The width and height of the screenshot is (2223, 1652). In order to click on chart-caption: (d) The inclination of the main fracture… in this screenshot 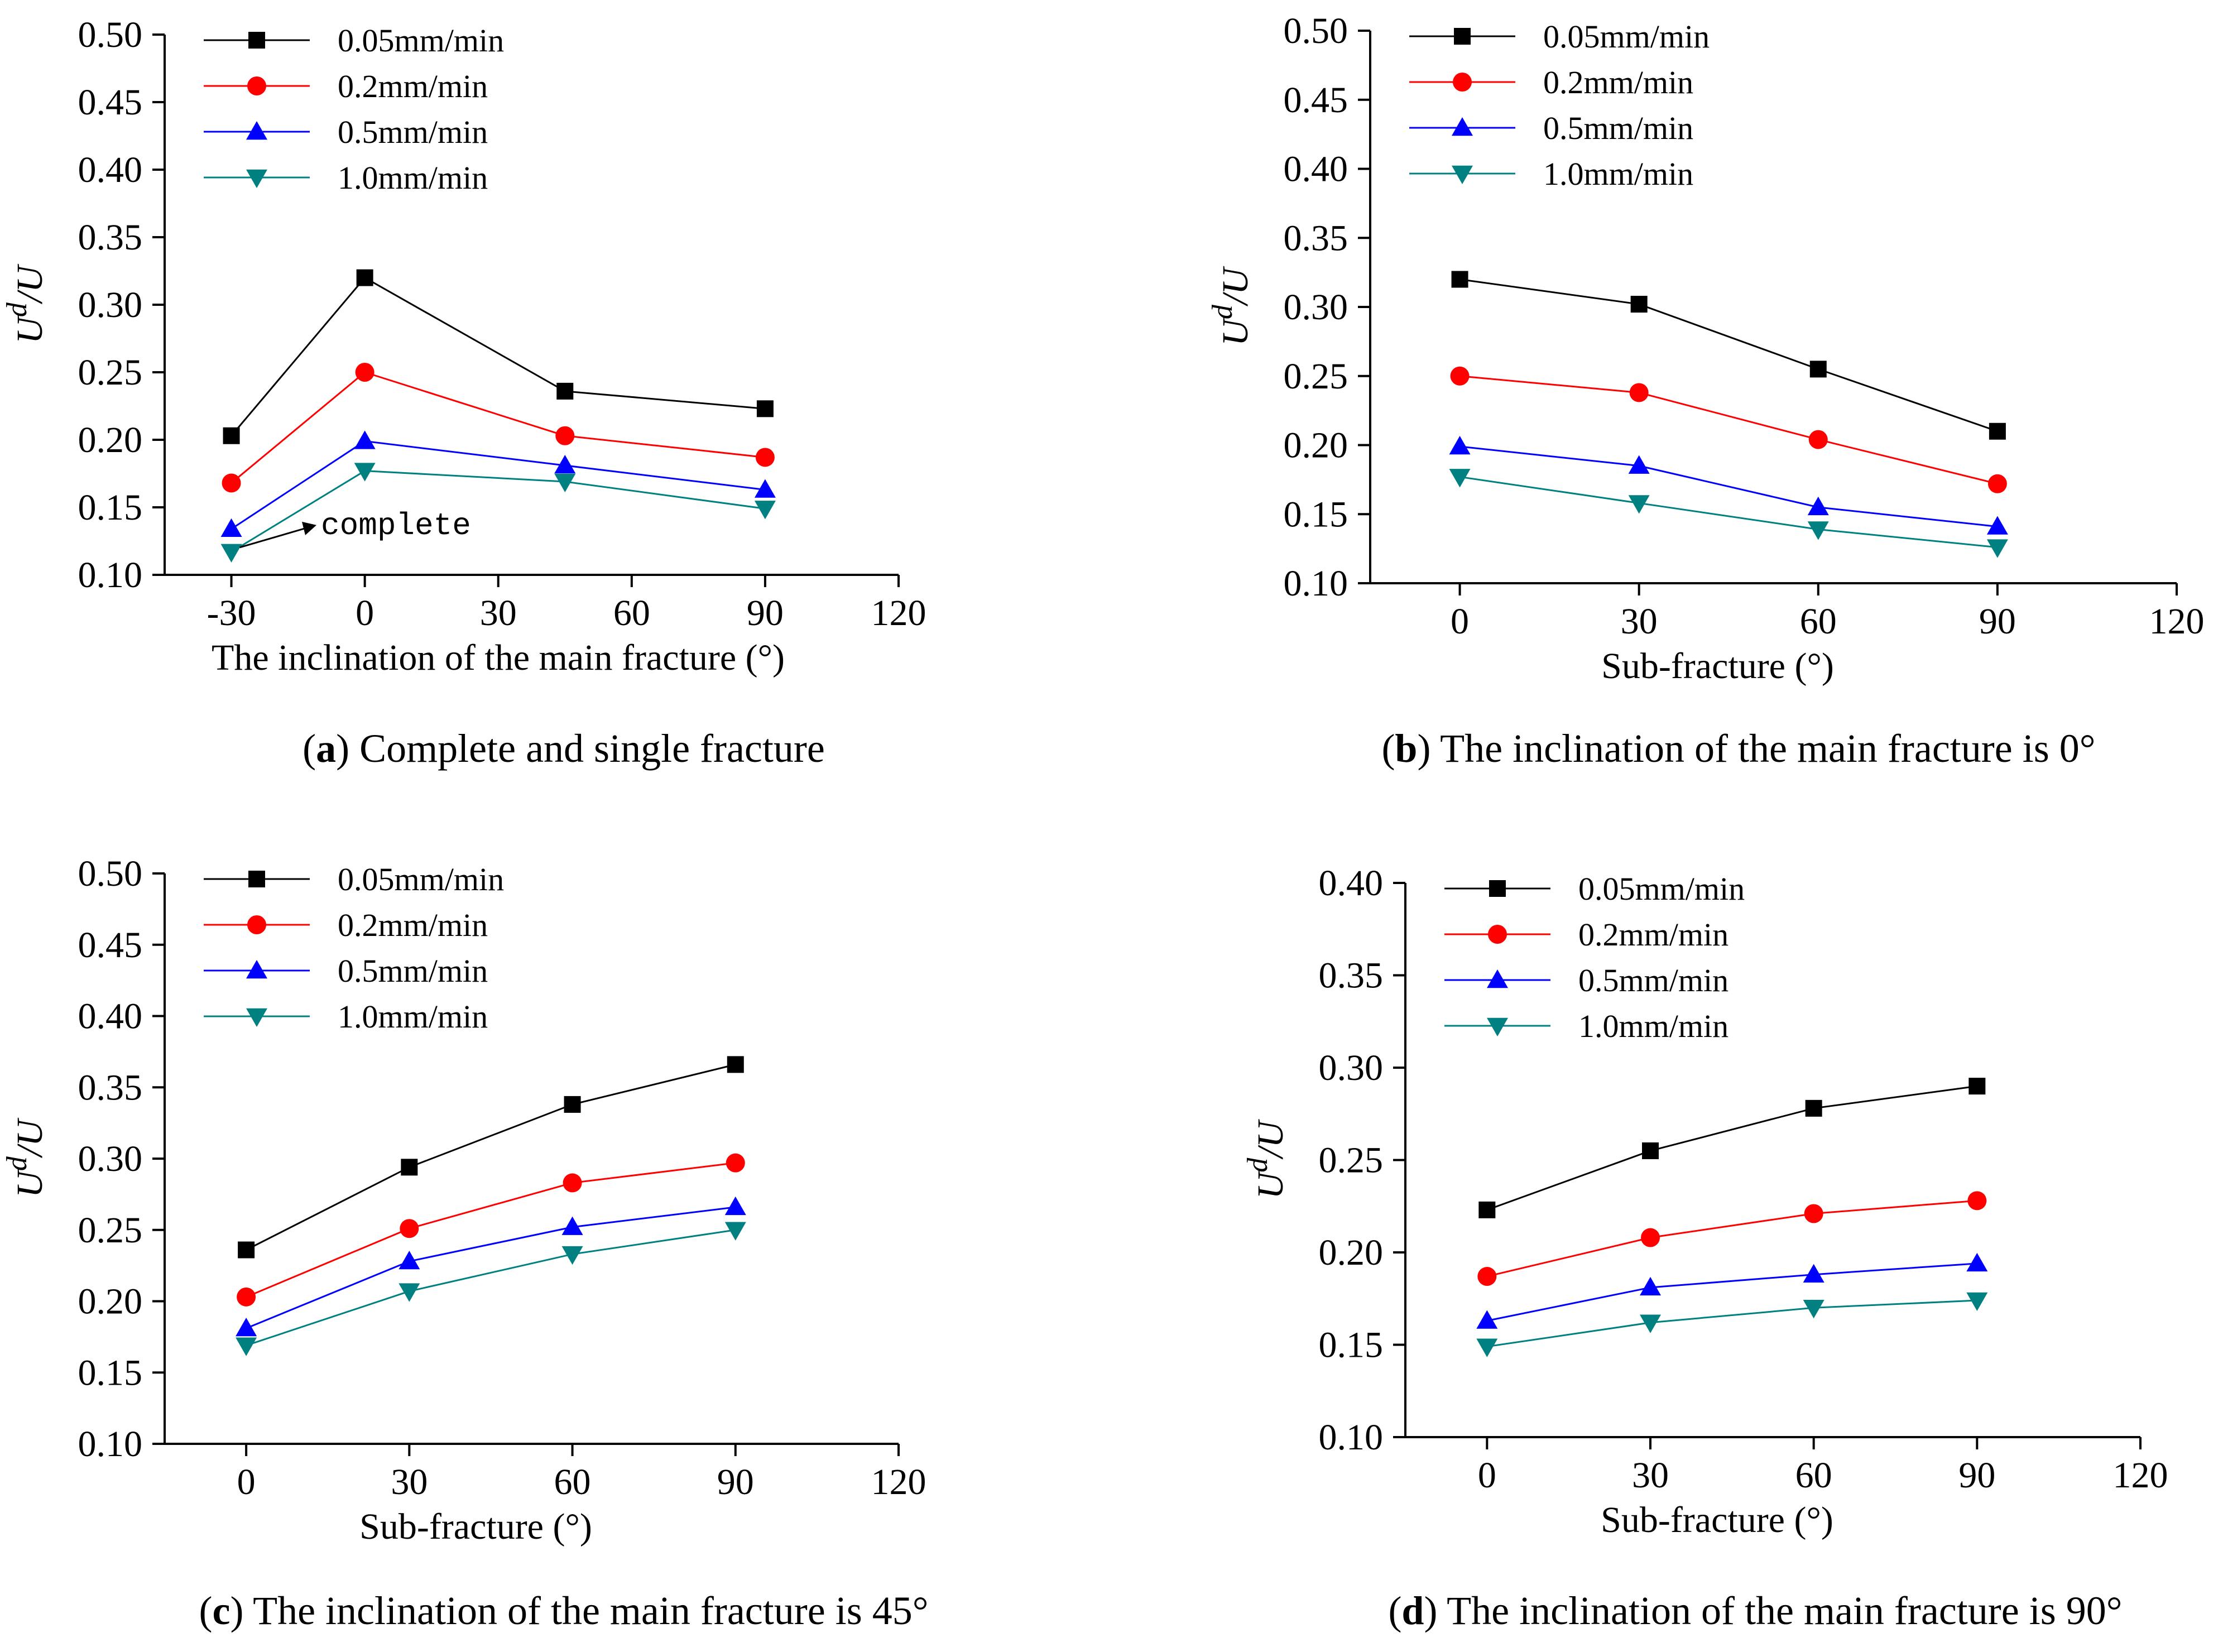, I will do `click(1755, 1610)`.